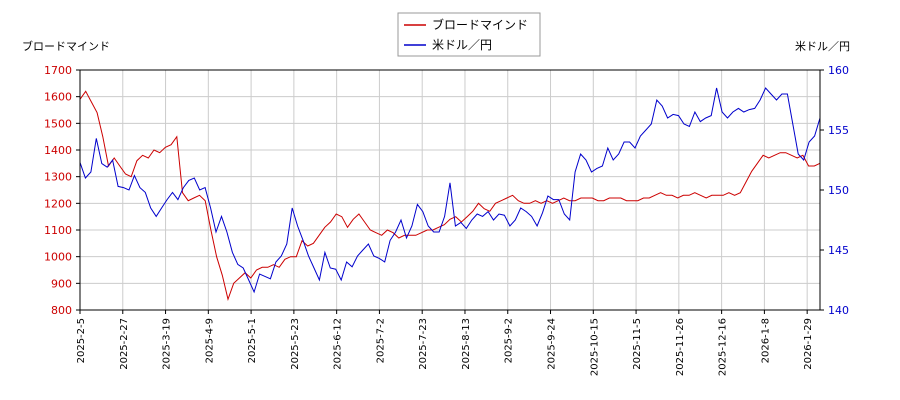 The width and height of the screenshot is (900, 400). What do you see at coordinates (808, 344) in the screenshot?
I see `x-tick-label: 2026-1-29` at bounding box center [808, 344].